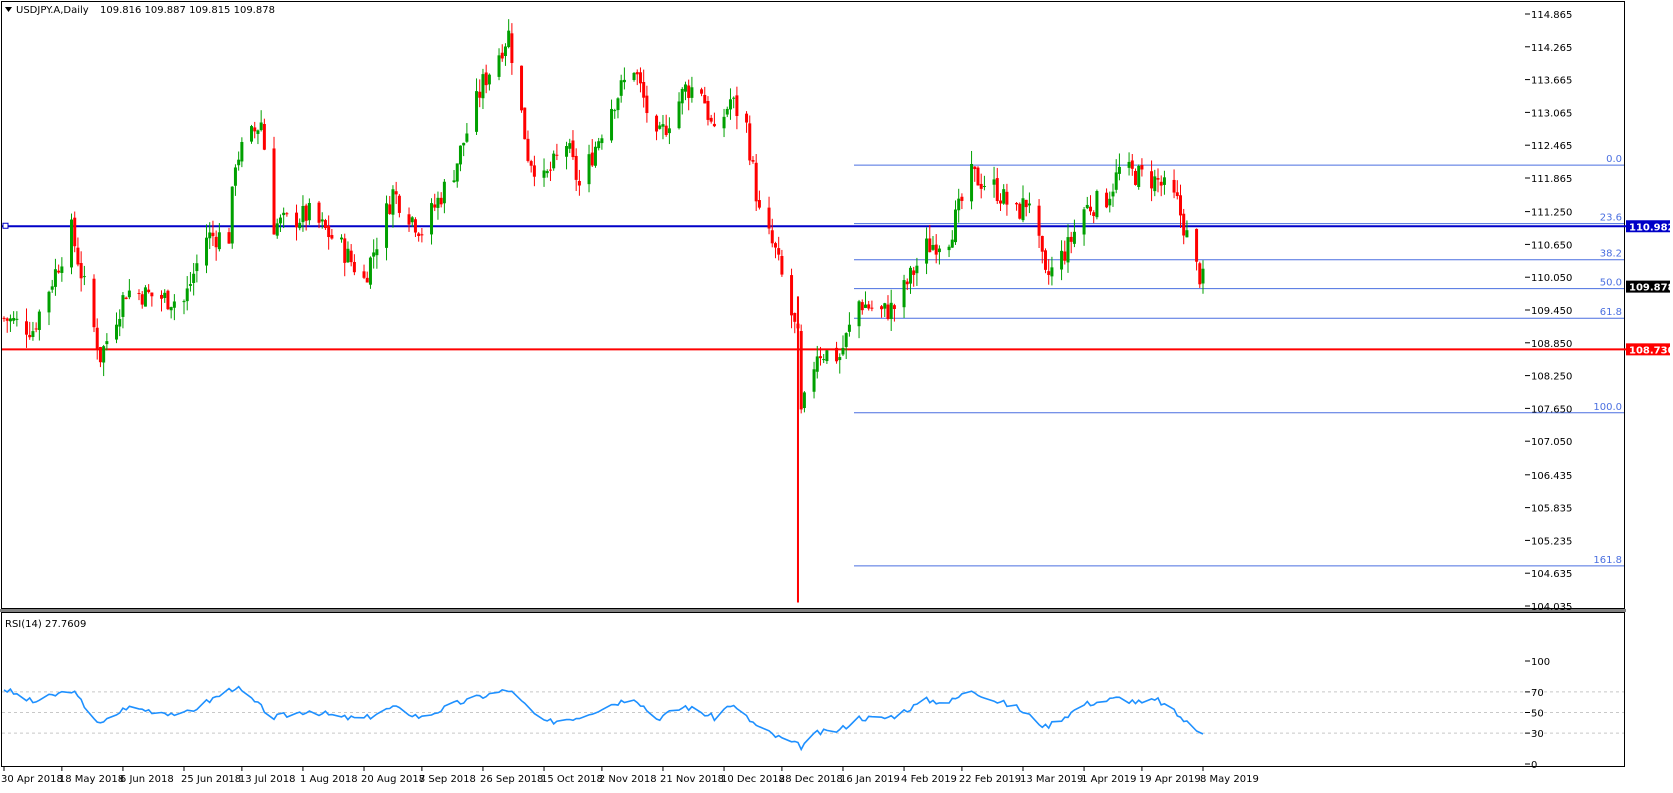 The height and width of the screenshot is (793, 1673). What do you see at coordinates (1551, 476) in the screenshot?
I see `price-tick-label: 106.435` at bounding box center [1551, 476].